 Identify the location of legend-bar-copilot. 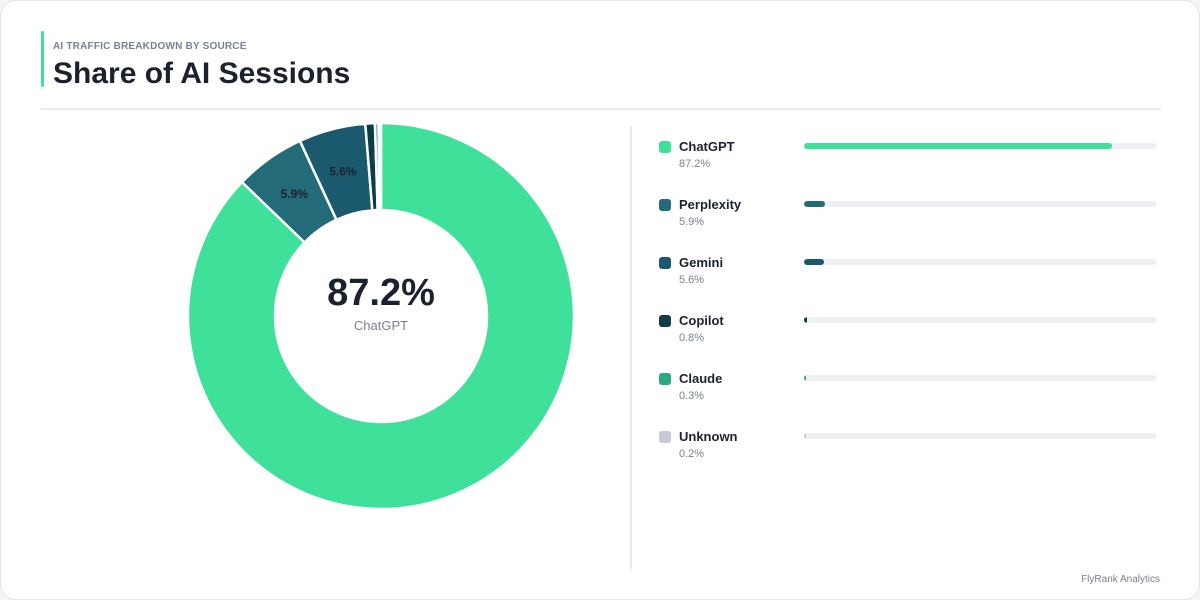
(805, 320).